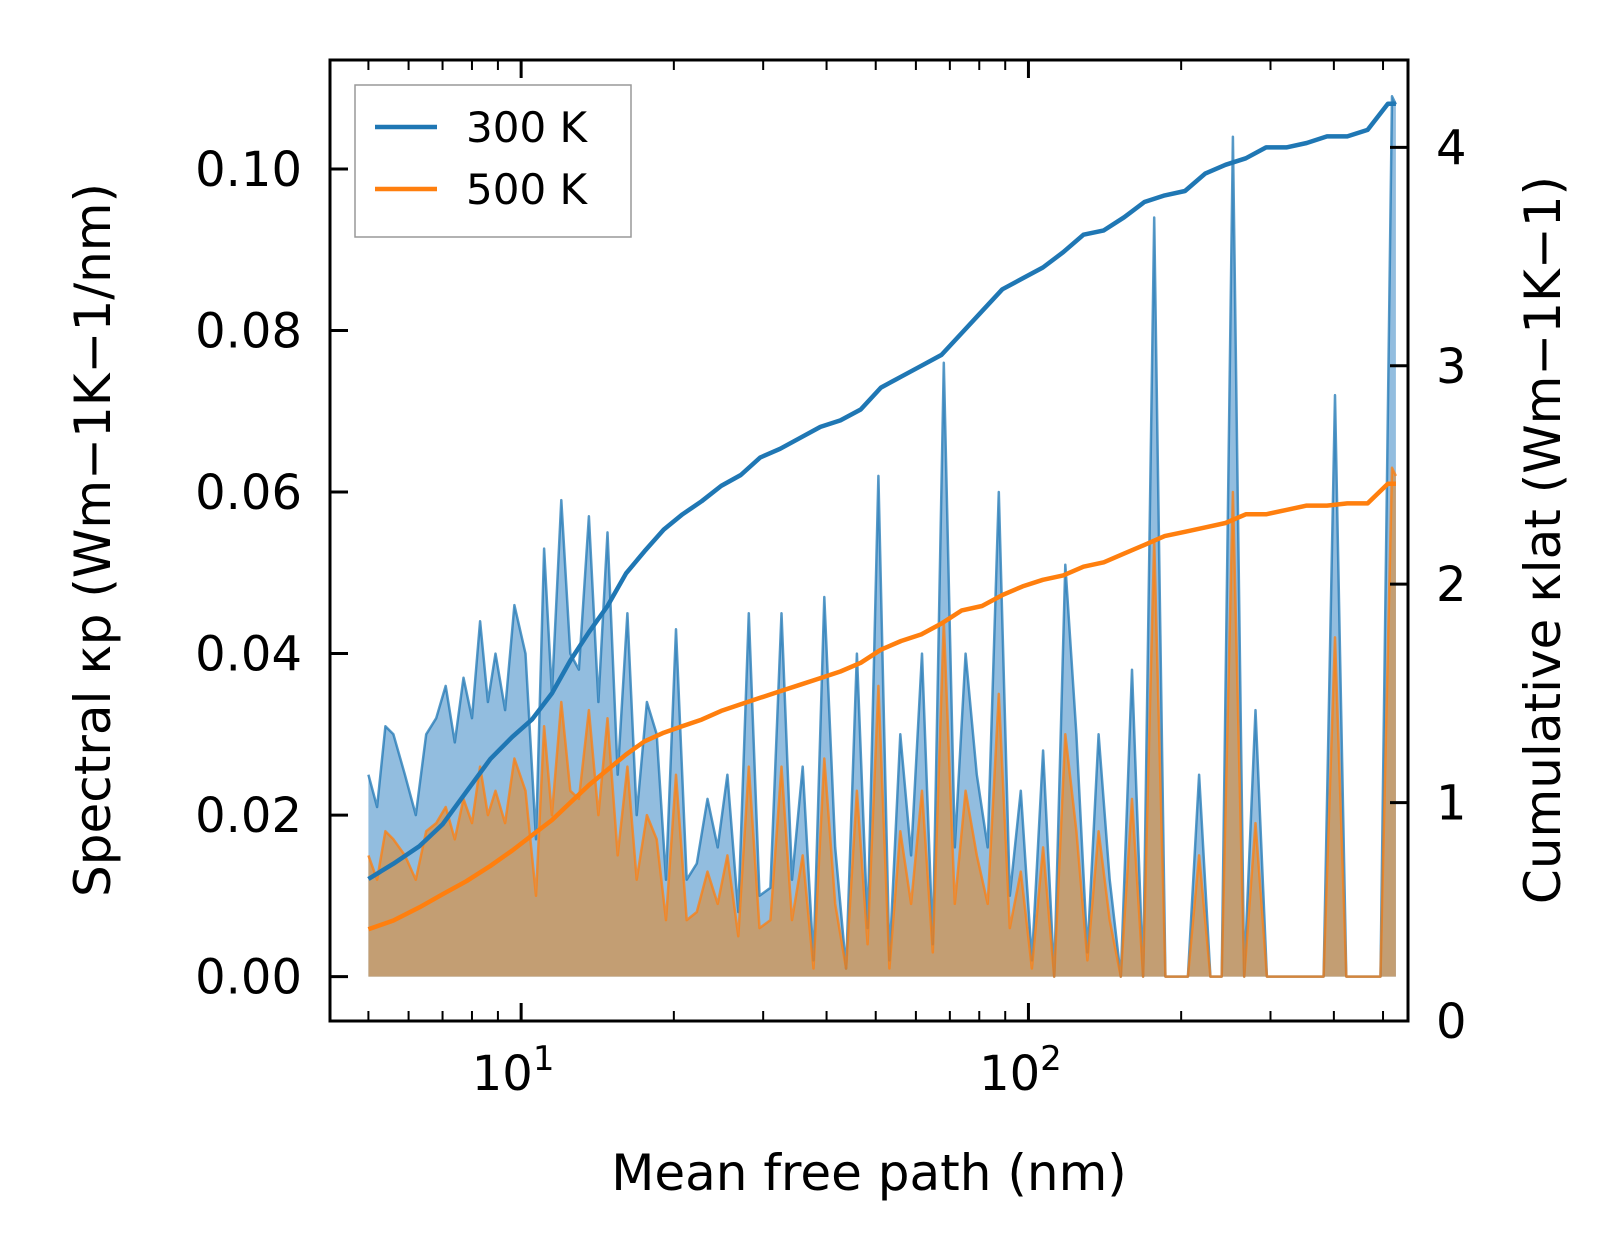 The width and height of the screenshot is (1623, 1254). Describe the element at coordinates (513, 1070) in the screenshot. I see `x-tick-label: 10¹` at that location.